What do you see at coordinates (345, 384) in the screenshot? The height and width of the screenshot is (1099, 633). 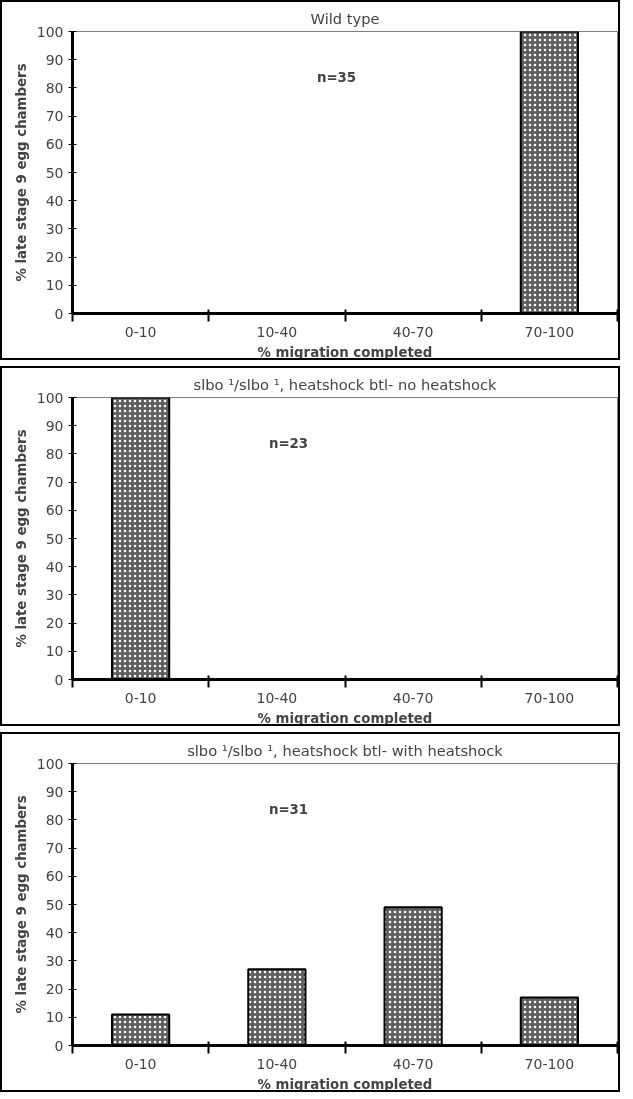 I see `chart-title: slbo ¹/slbo ¹, heatshock btl- no heatshock` at bounding box center [345, 384].